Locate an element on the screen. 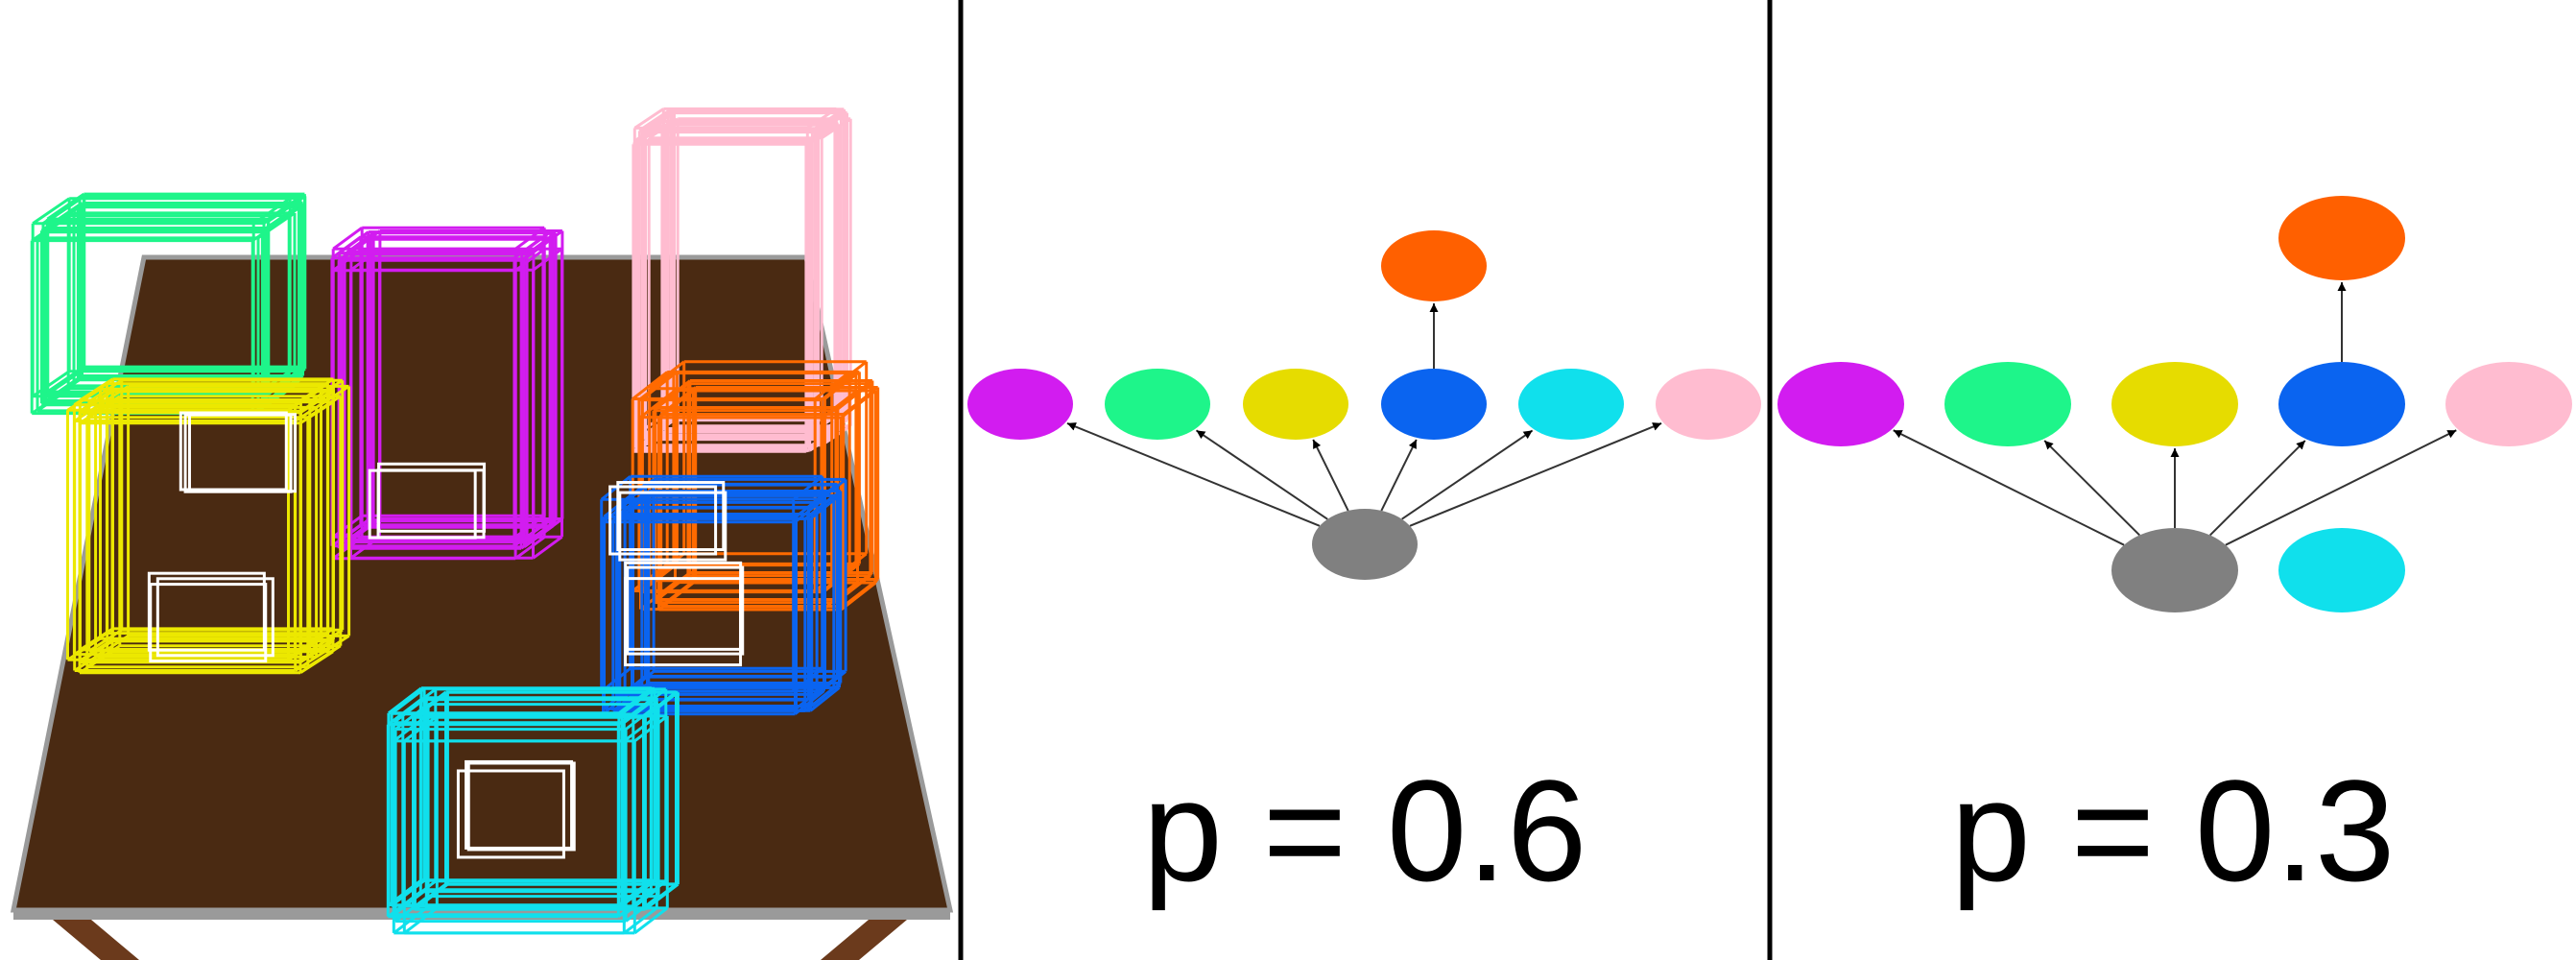 This screenshot has width=2576, height=960. orange-object-boxes is located at coordinates (755, 486).